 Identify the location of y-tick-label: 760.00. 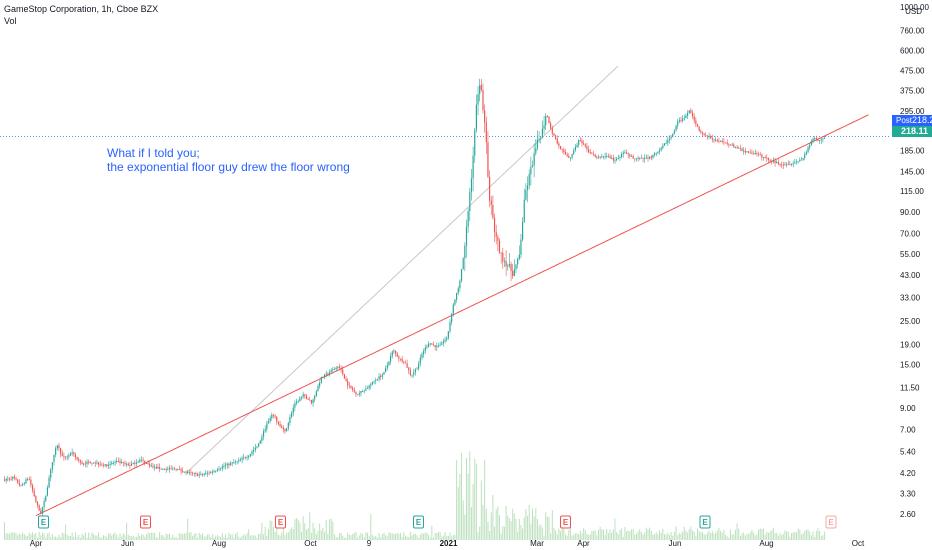
(912, 30).